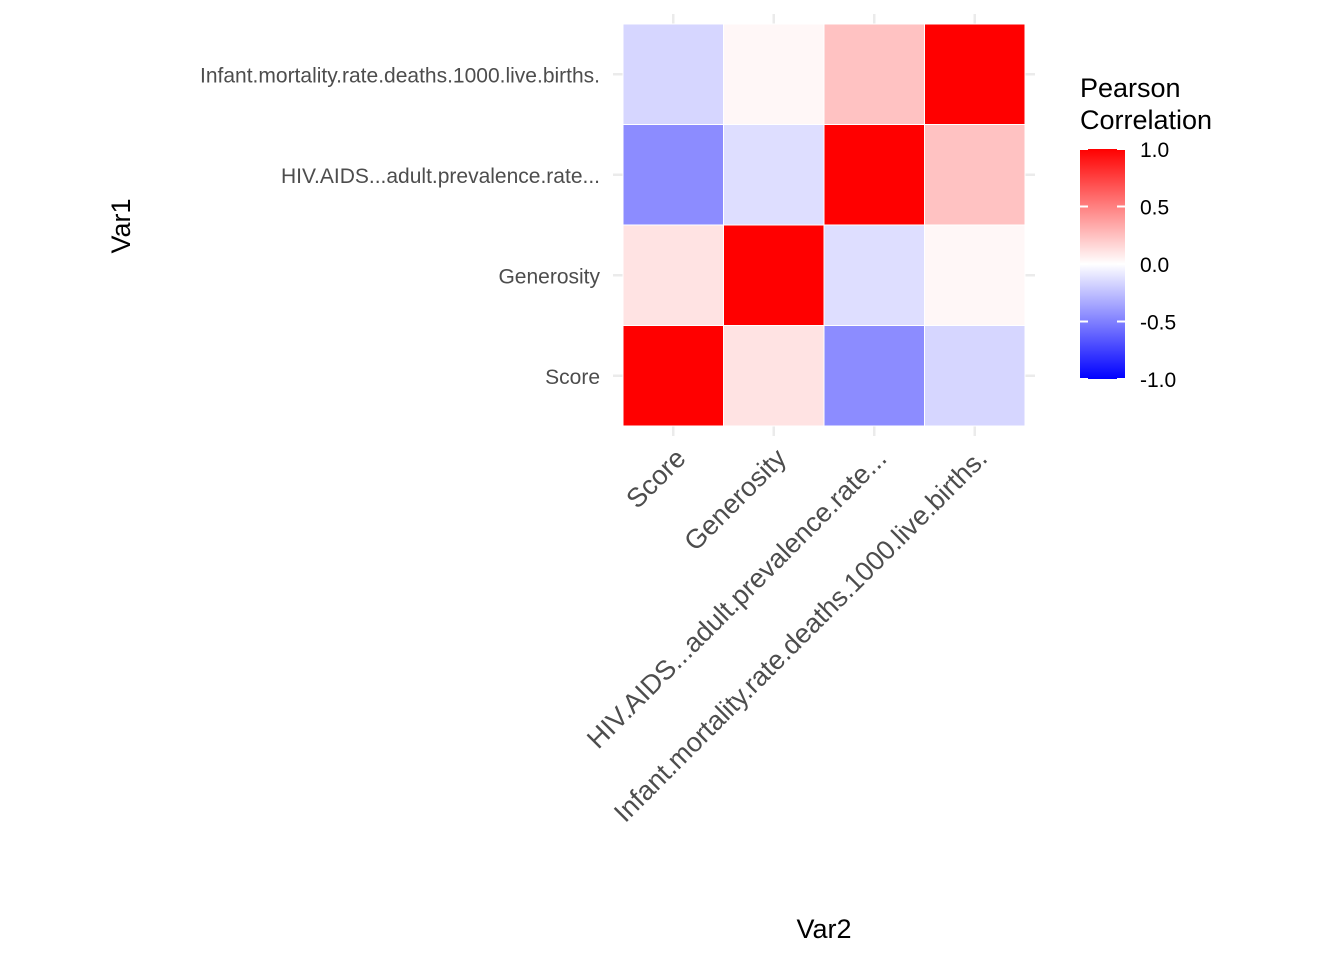 This screenshot has height=960, width=1344. I want to click on legend-tick-label: -1.0, so click(1158, 380).